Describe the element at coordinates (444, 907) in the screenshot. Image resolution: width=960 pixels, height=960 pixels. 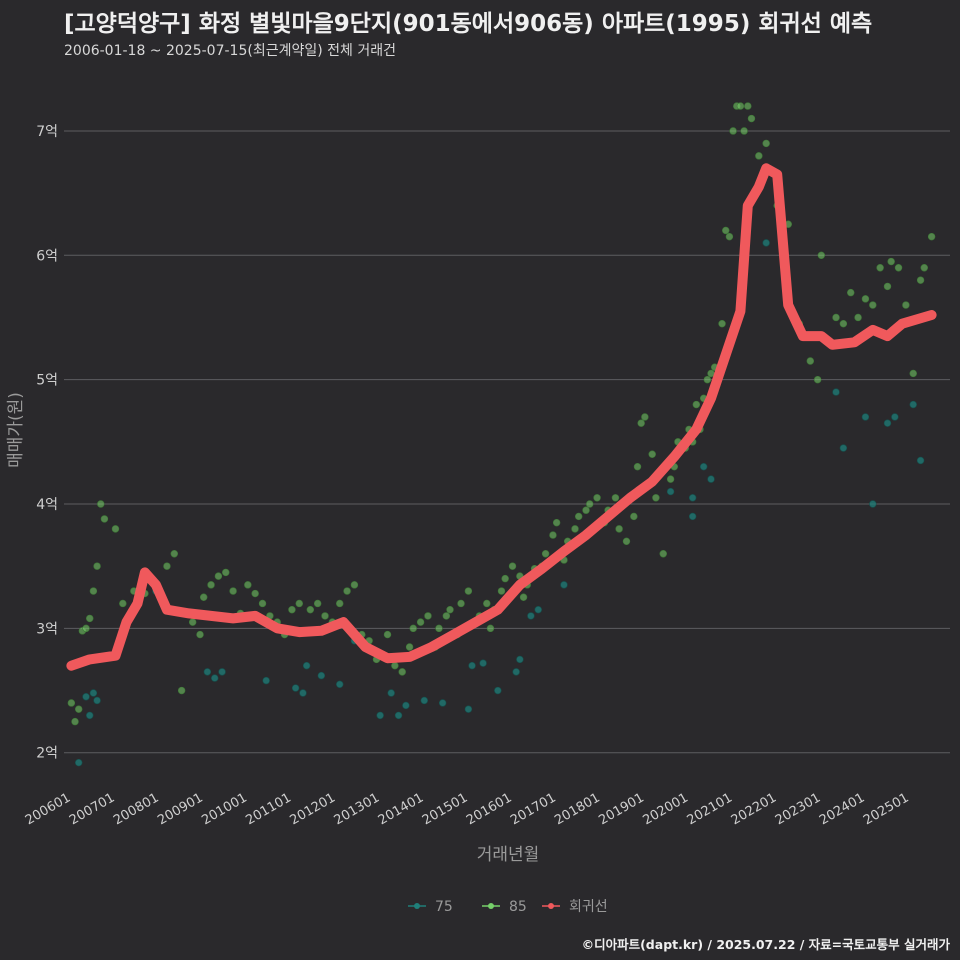
I see `legend-label: 75` at that location.